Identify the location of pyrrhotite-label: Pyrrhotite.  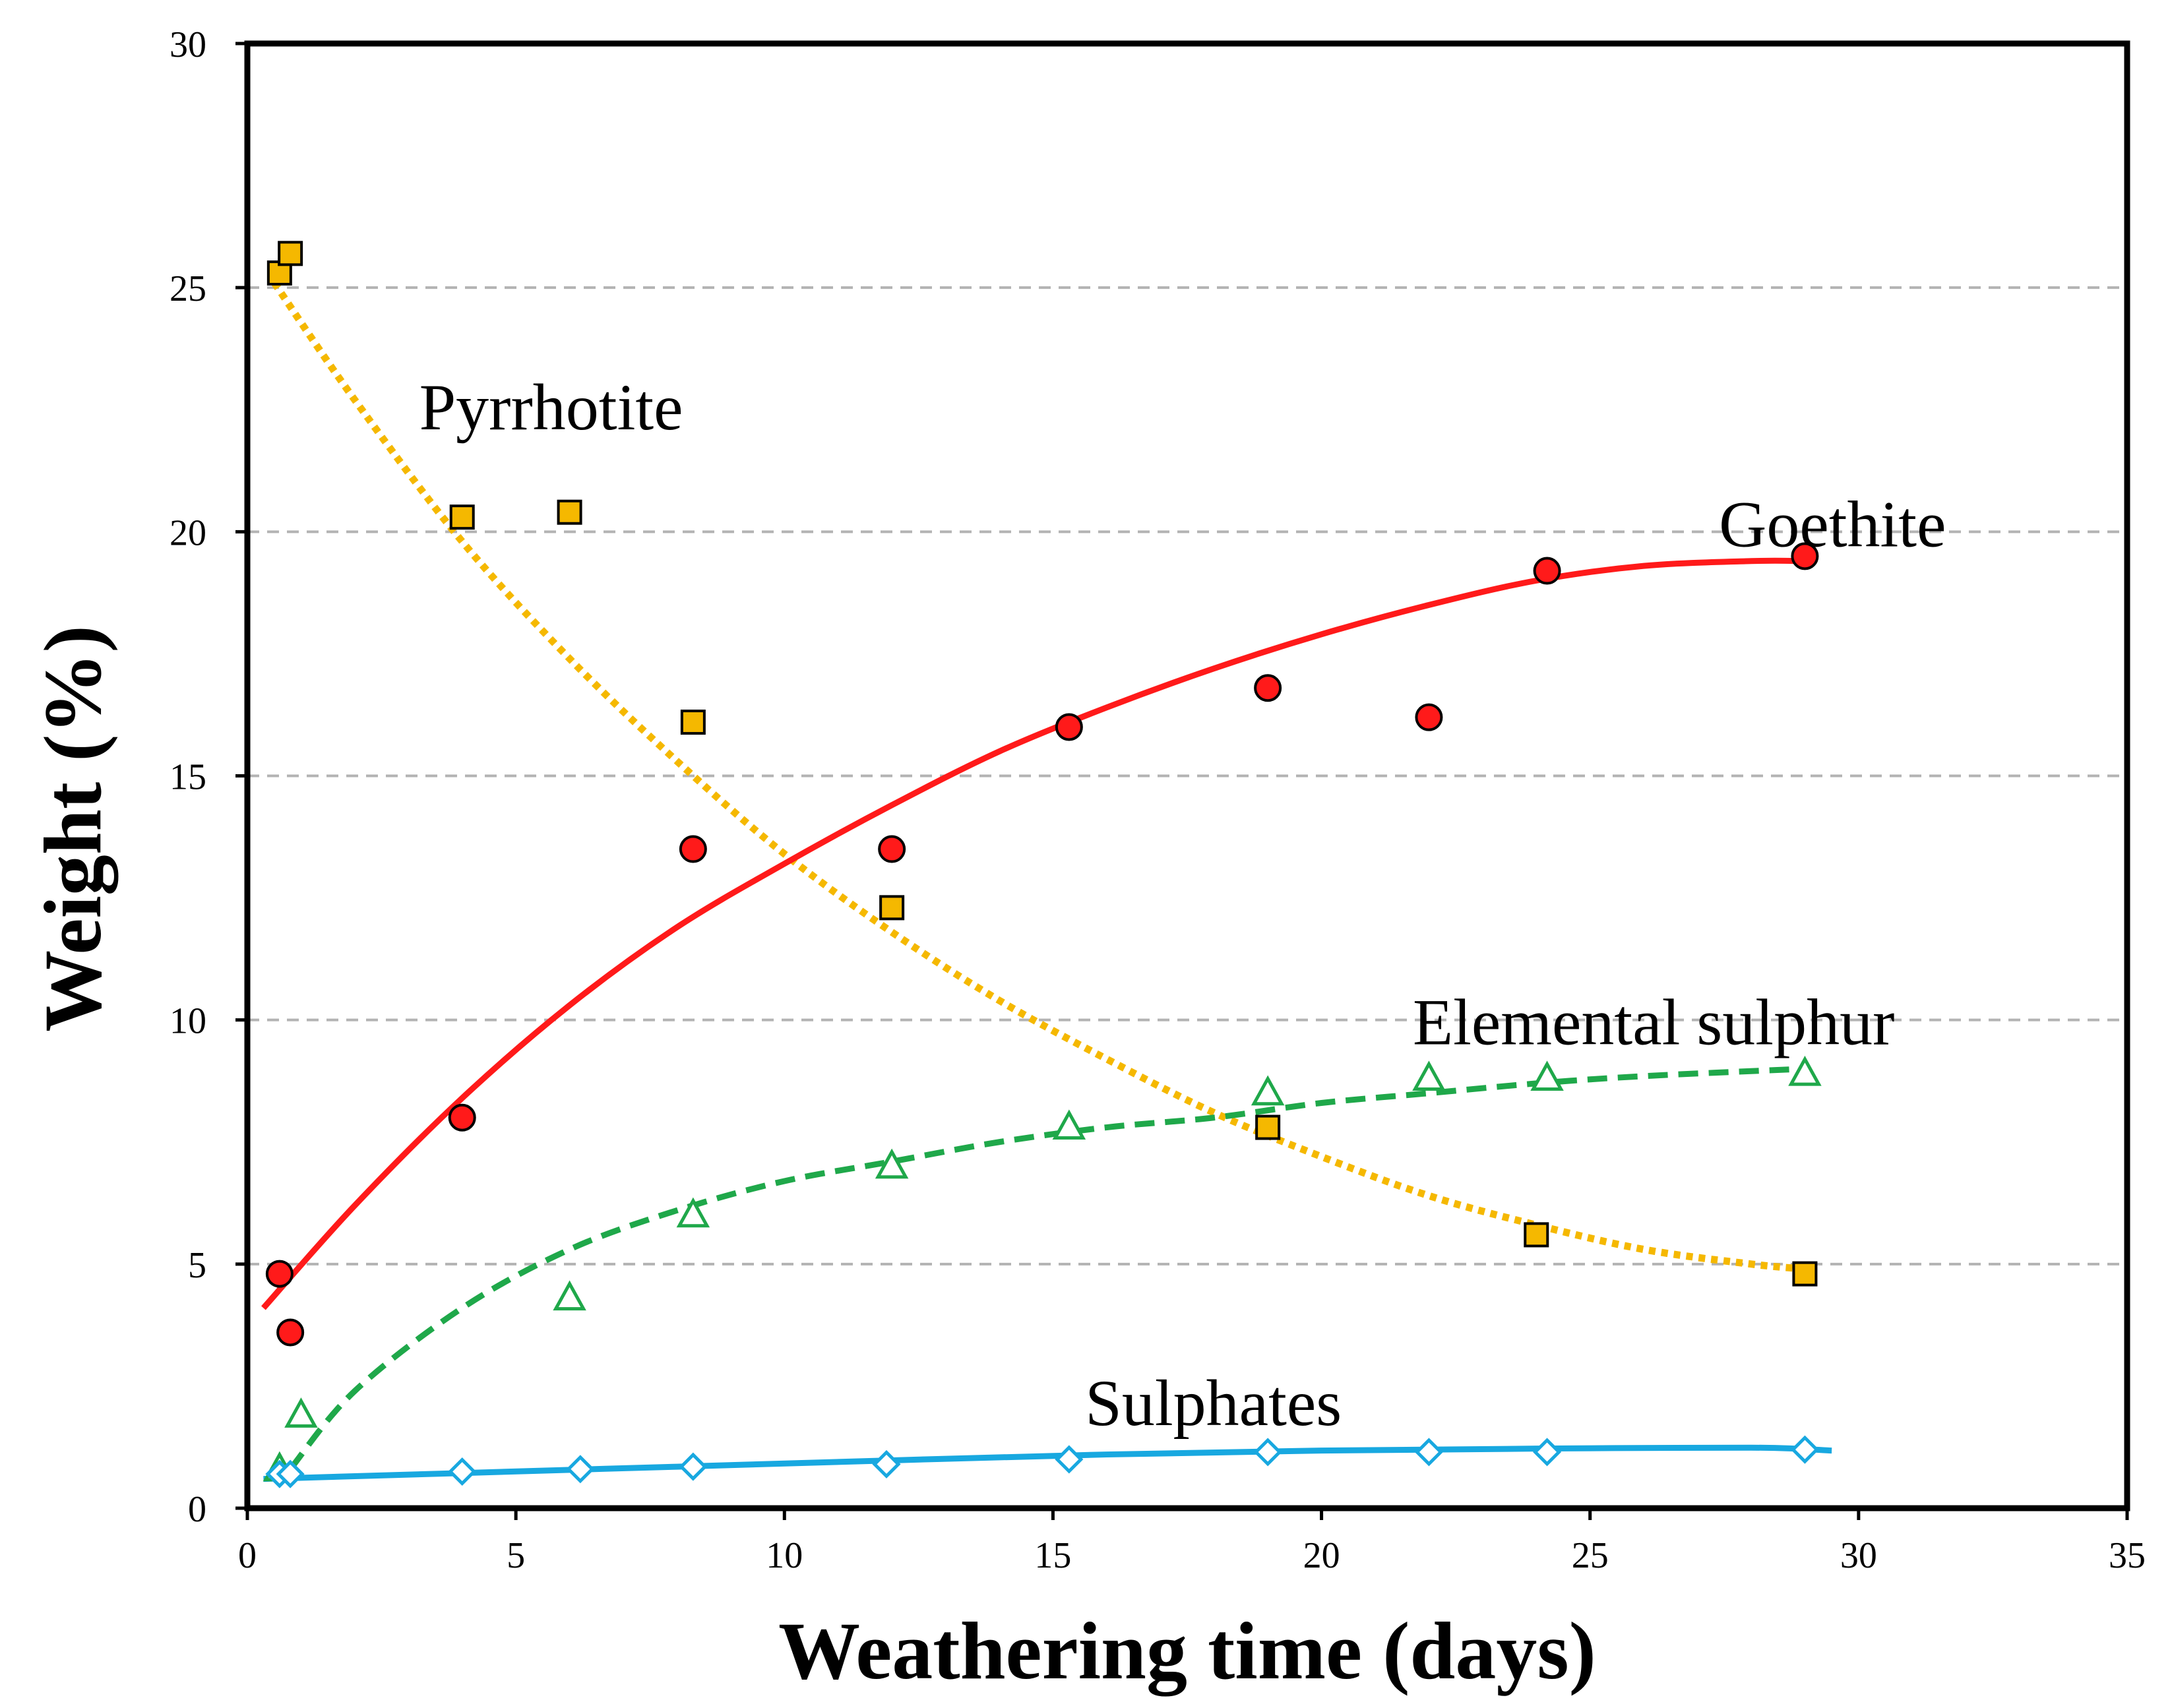
(551, 408).